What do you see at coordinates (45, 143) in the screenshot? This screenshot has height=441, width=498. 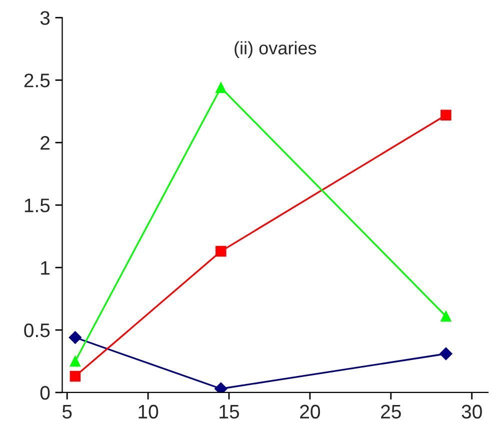 I see `y-tick-label: 2` at bounding box center [45, 143].